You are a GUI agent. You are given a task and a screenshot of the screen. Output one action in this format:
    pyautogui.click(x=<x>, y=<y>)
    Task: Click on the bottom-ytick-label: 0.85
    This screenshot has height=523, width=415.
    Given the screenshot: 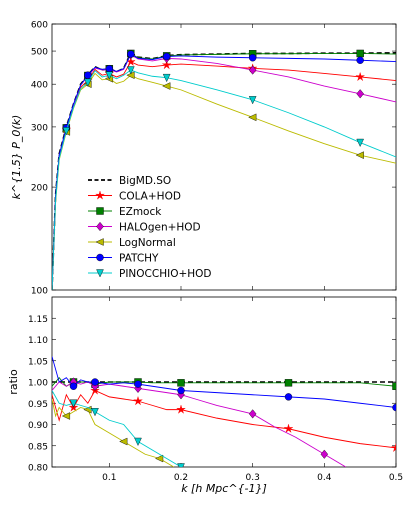 What is the action you would take?
    pyautogui.click(x=38, y=447)
    